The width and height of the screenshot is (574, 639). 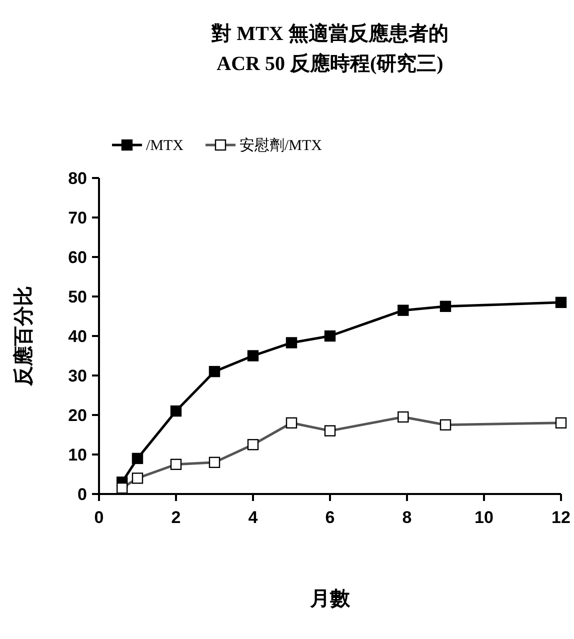 I want to click on y-tick-label: 40, so click(x=77, y=336).